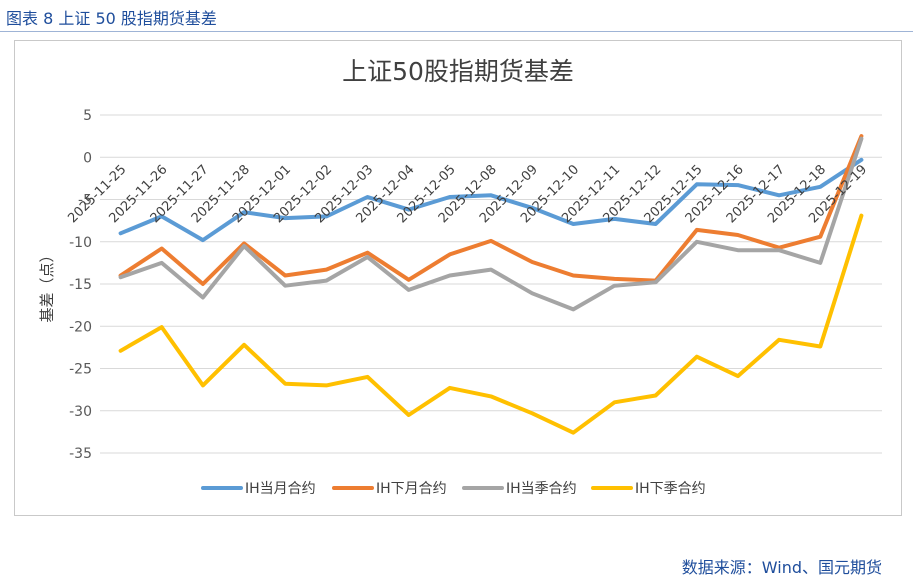 This screenshot has width=913, height=583. I want to click on y-tick-label: -5, so click(85, 201).